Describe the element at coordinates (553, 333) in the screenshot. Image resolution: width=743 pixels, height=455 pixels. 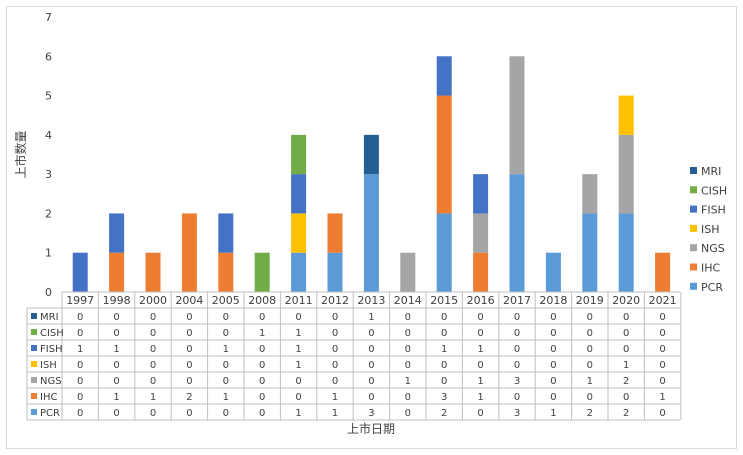
I see `table-cell-cish-2018: 0` at that location.